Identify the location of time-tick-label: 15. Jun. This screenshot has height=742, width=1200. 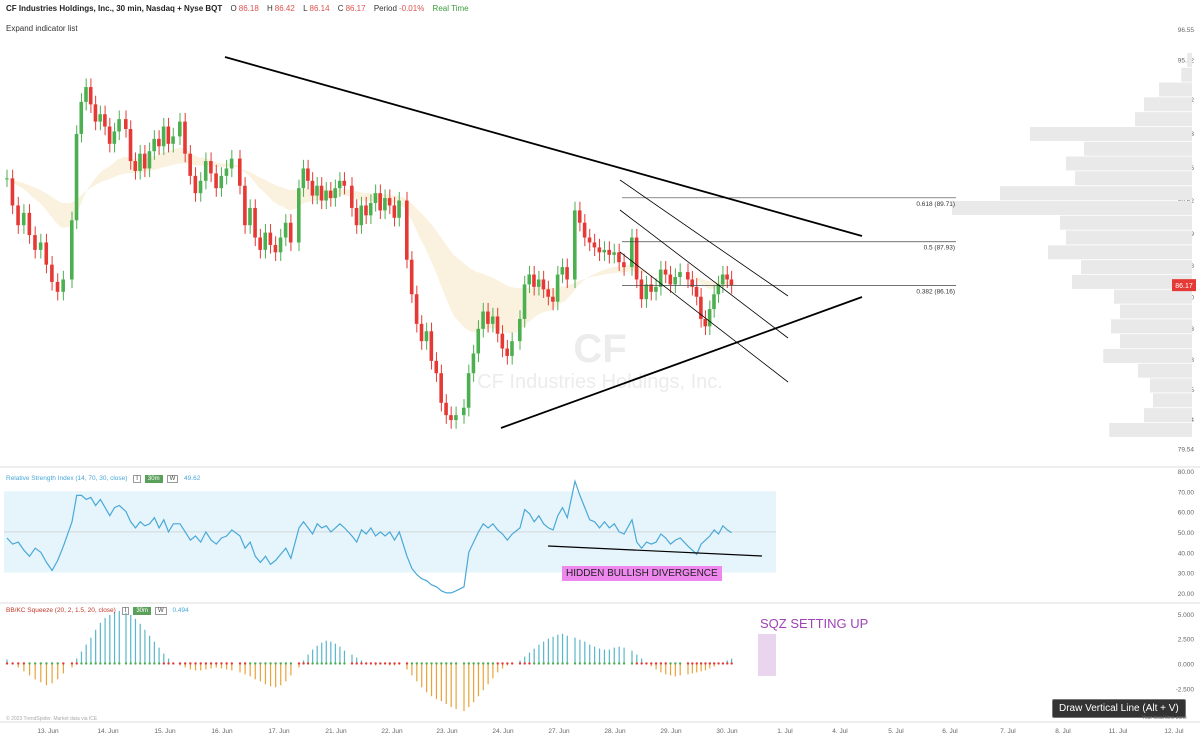
(165, 731).